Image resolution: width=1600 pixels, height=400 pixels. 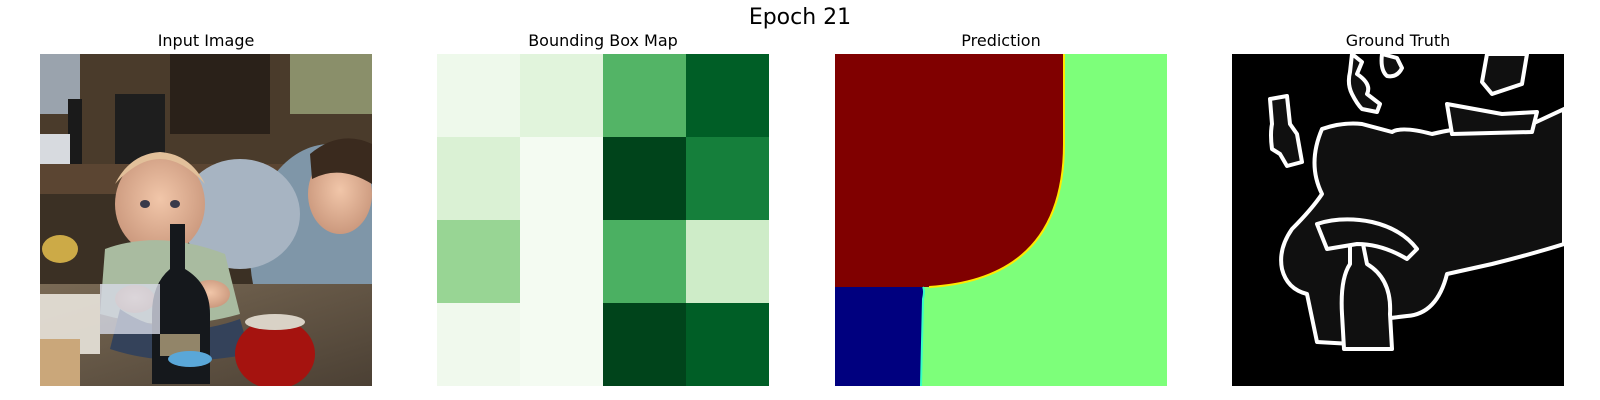 I want to click on bottle-outline, so click(x=1286, y=131).